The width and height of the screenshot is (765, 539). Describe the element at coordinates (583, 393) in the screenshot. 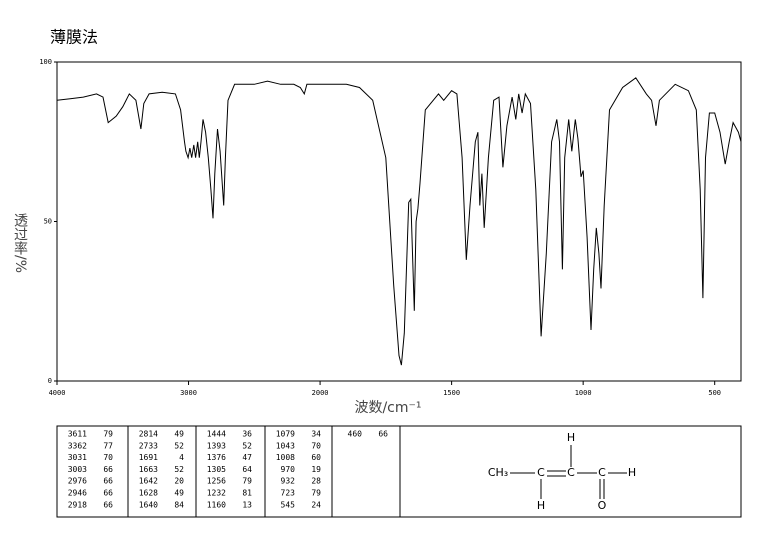

I see `x-tick-label: 1000` at that location.